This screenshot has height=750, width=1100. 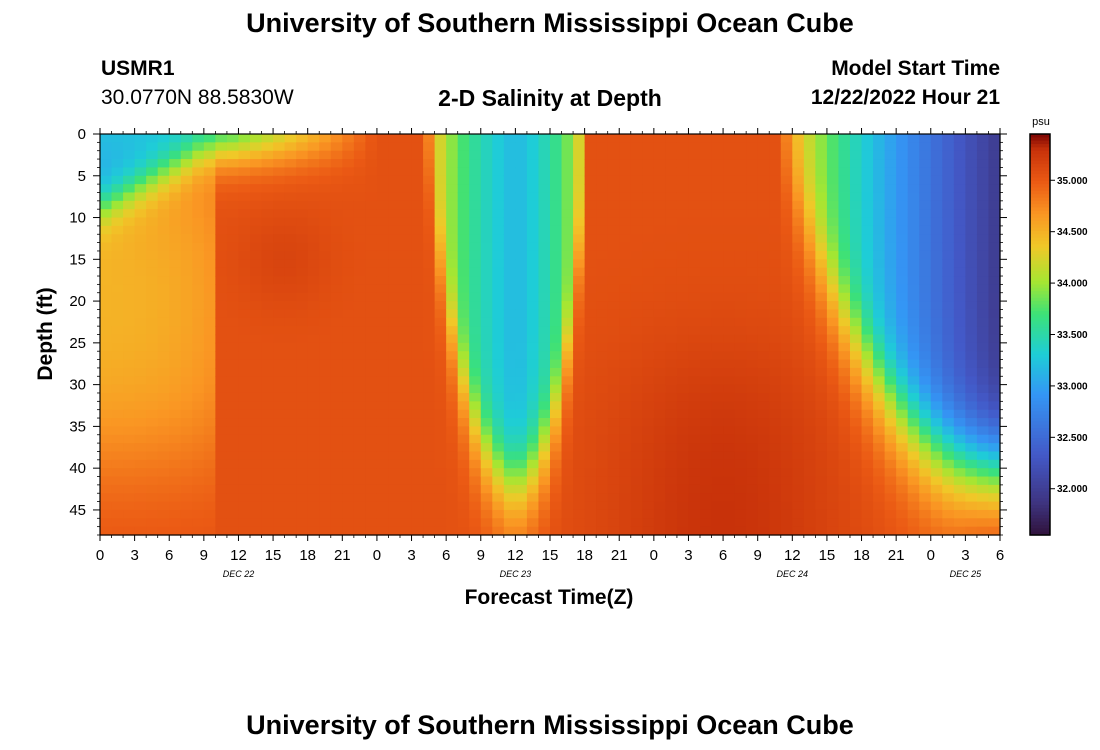 What do you see at coordinates (481, 555) in the screenshot?
I see `x-tick-label: 9` at bounding box center [481, 555].